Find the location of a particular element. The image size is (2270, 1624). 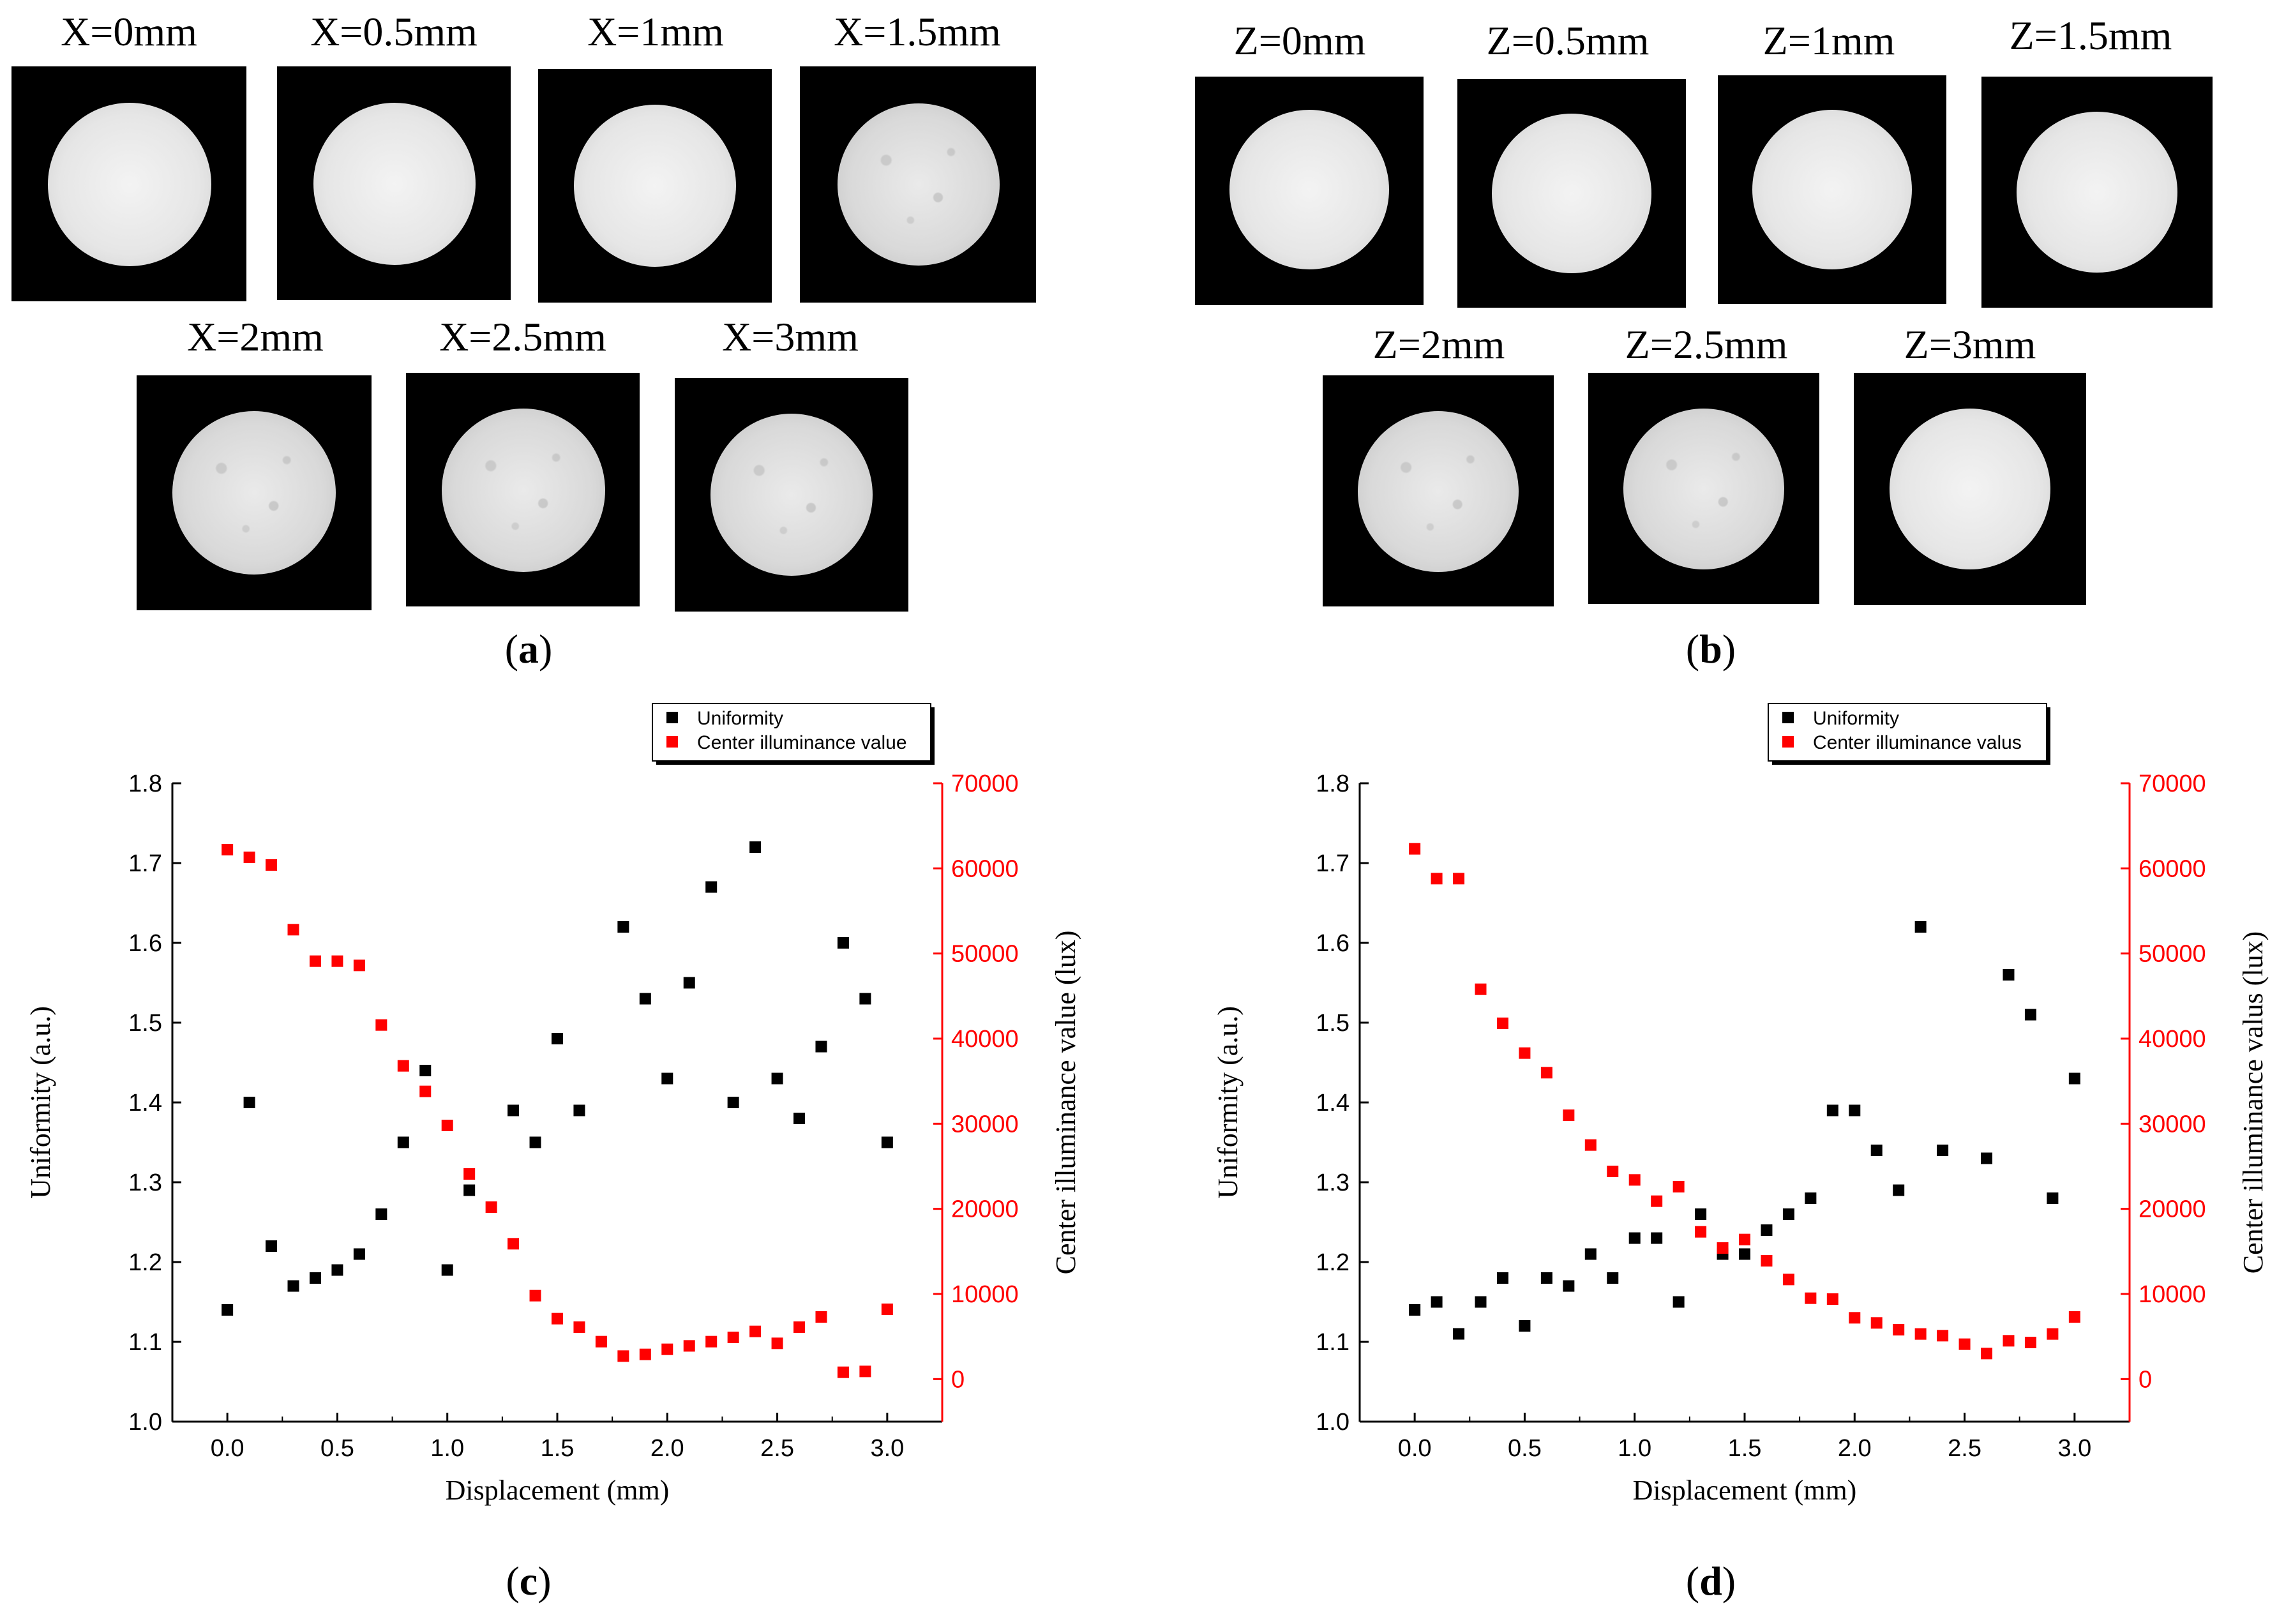

y-right-tick-label: 70000 is located at coordinates (2172, 784).